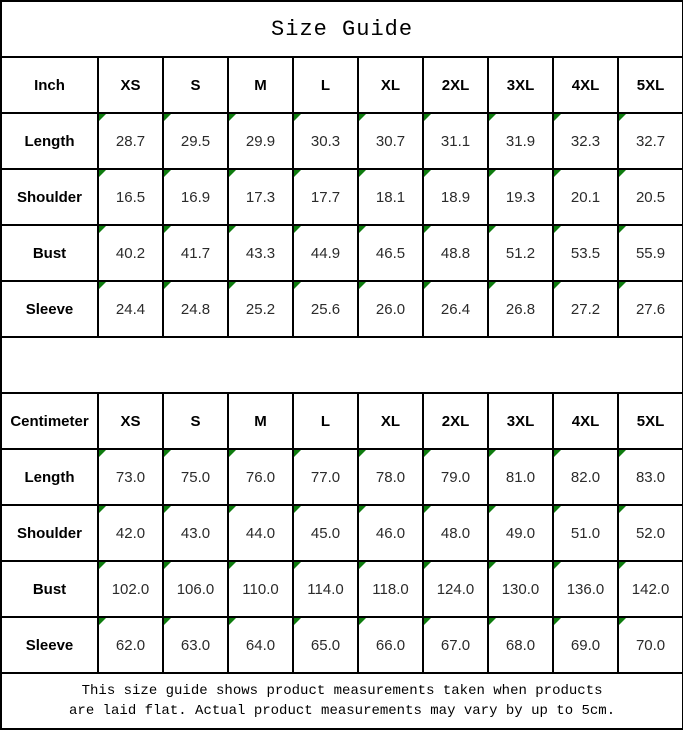 The width and height of the screenshot is (683, 730). I want to click on value-cell: 81.0, so click(520, 477).